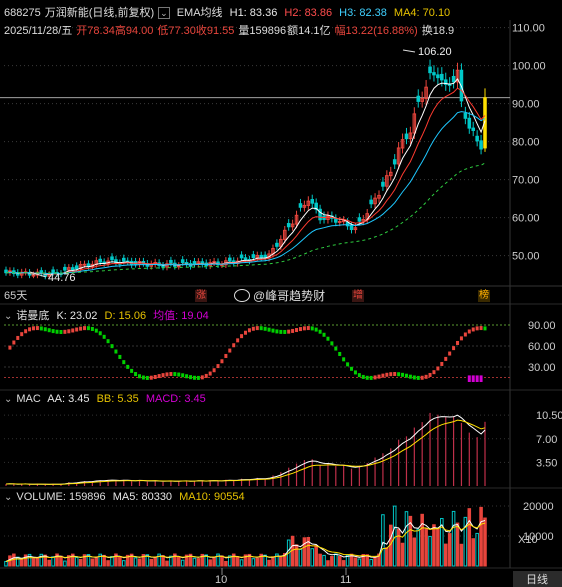 Image resolution: width=562 pixels, height=587 pixels. Describe the element at coordinates (242, 295) in the screenshot. I see `weibo-icon` at that location.